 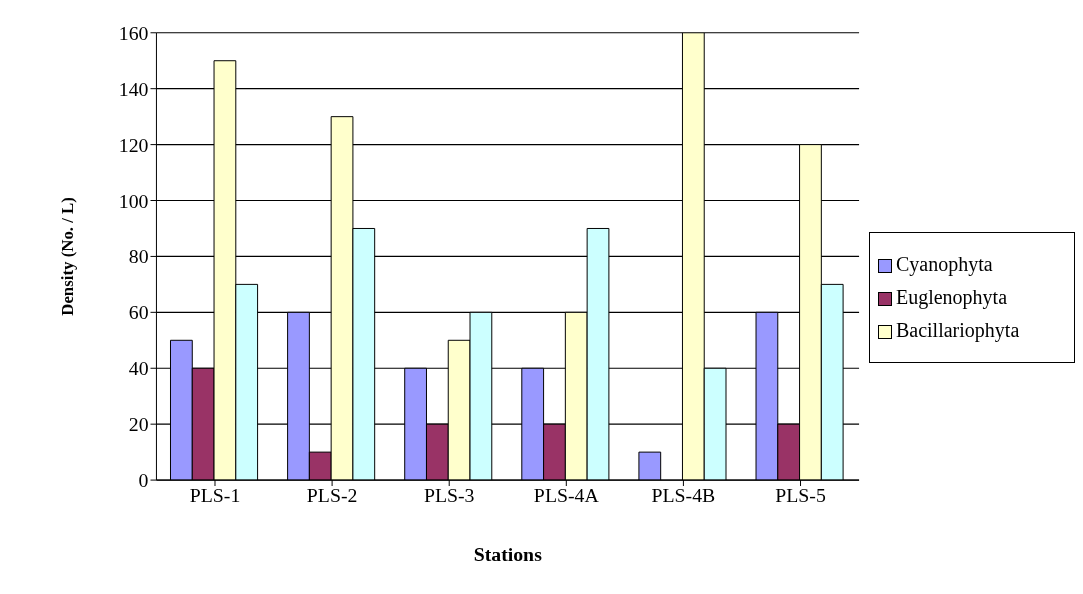 I want to click on x-tick-label: PLS-3, so click(x=449, y=495).